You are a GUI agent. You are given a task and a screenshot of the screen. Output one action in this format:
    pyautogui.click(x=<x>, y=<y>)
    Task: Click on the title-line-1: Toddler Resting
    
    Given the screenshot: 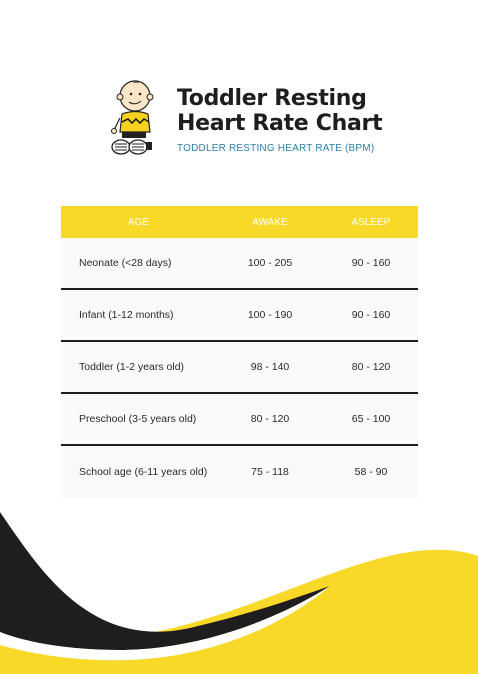 What is the action you would take?
    pyautogui.click(x=272, y=98)
    